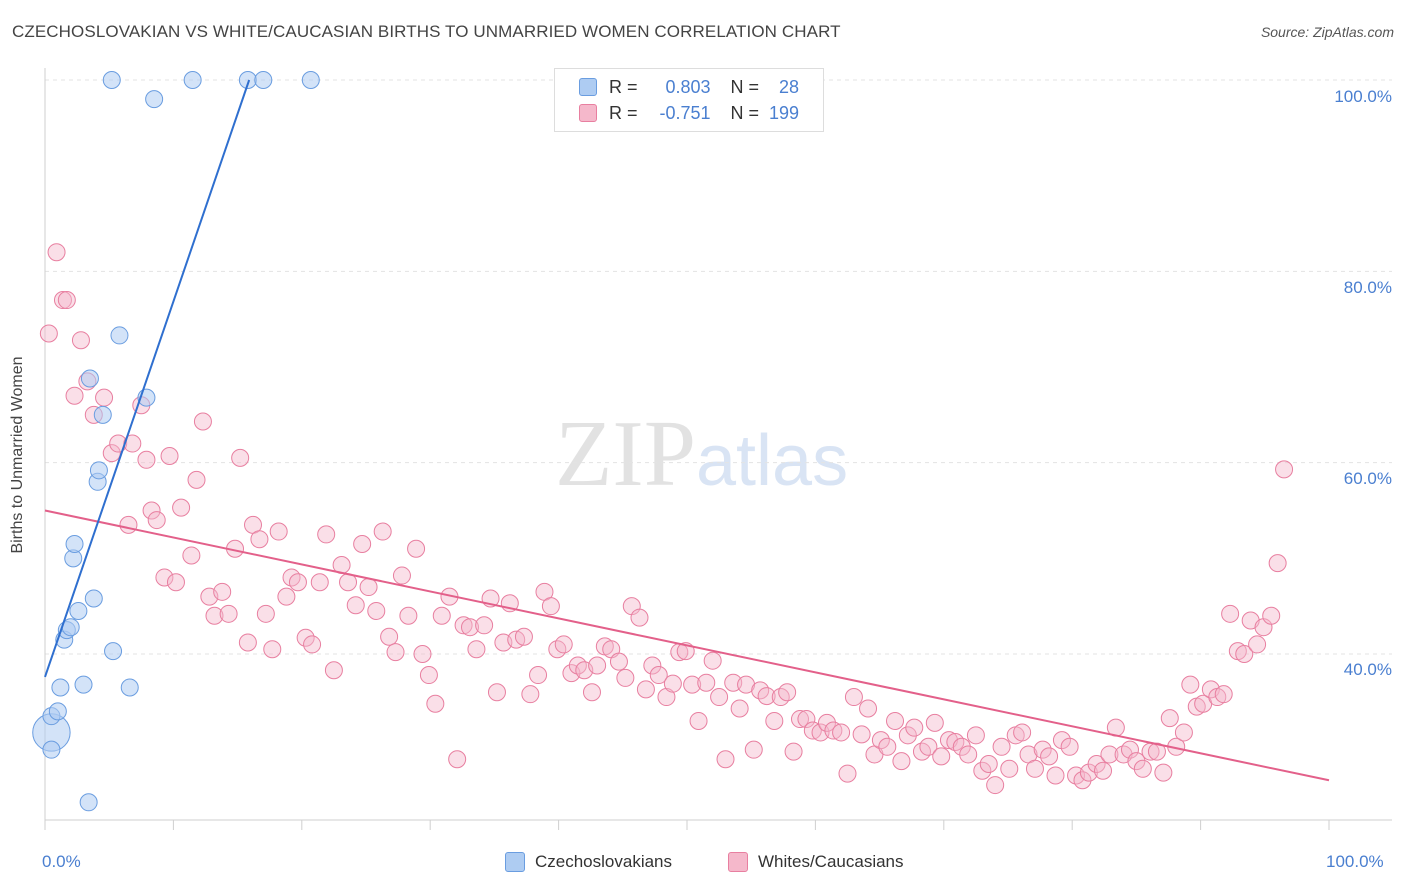 The height and width of the screenshot is (892, 1406). What do you see at coordinates (1355, 861) in the screenshot?
I see `x-tick-label-100: 100.0%` at bounding box center [1355, 861].